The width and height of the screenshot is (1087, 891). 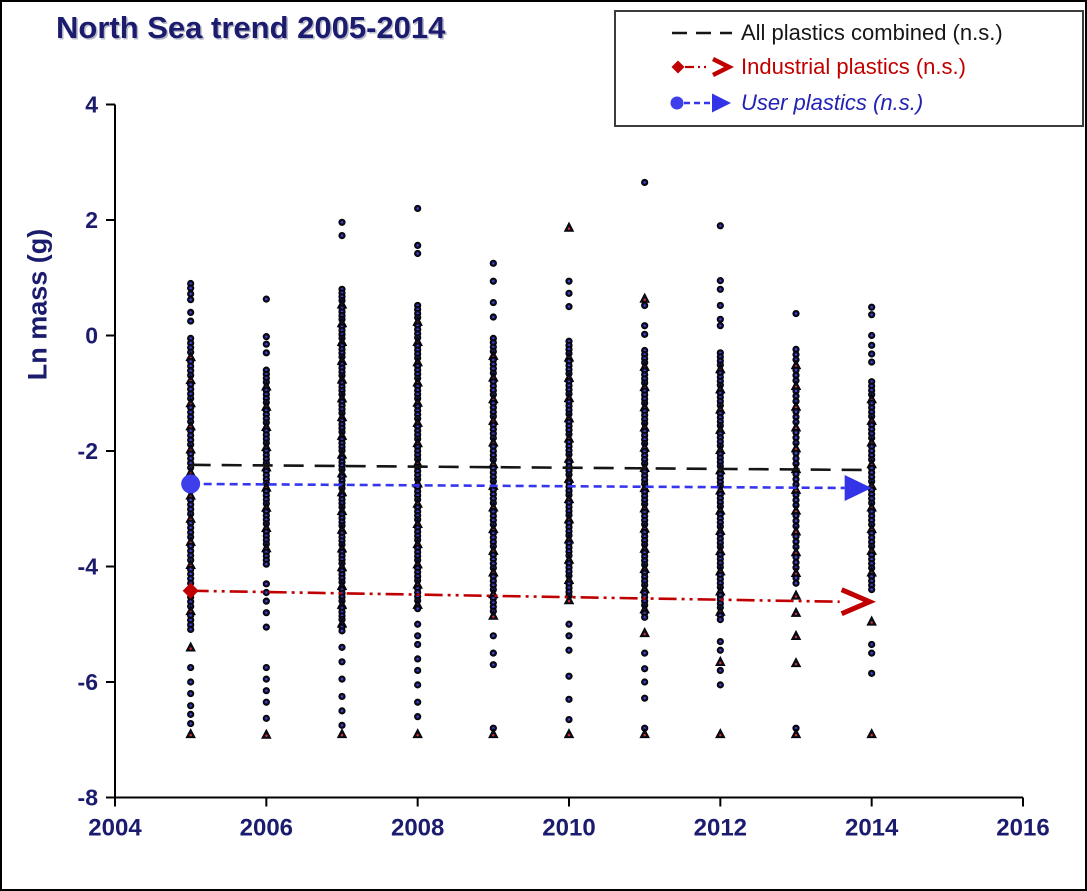 I want to click on trend-line-user, so click(x=517, y=486).